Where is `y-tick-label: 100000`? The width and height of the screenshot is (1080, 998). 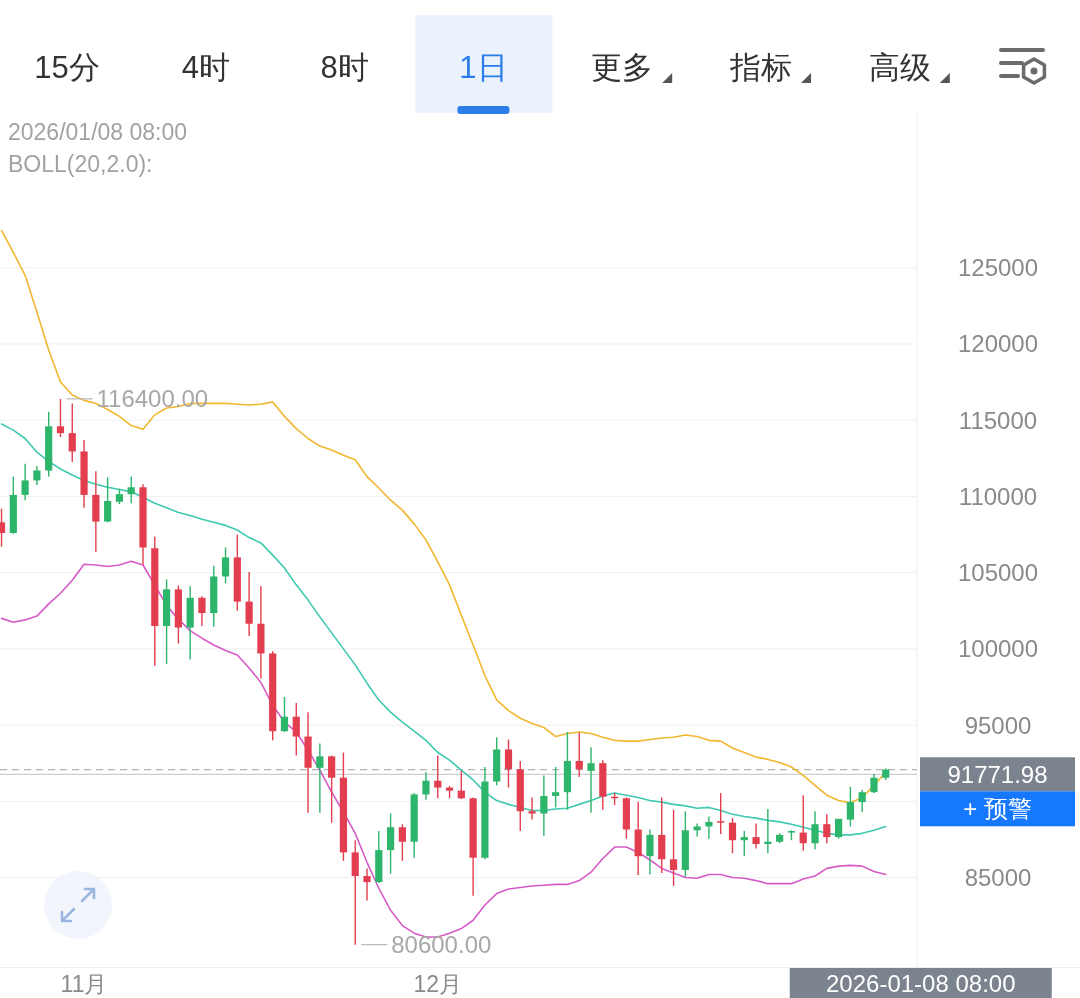 y-tick-label: 100000 is located at coordinates (998, 649).